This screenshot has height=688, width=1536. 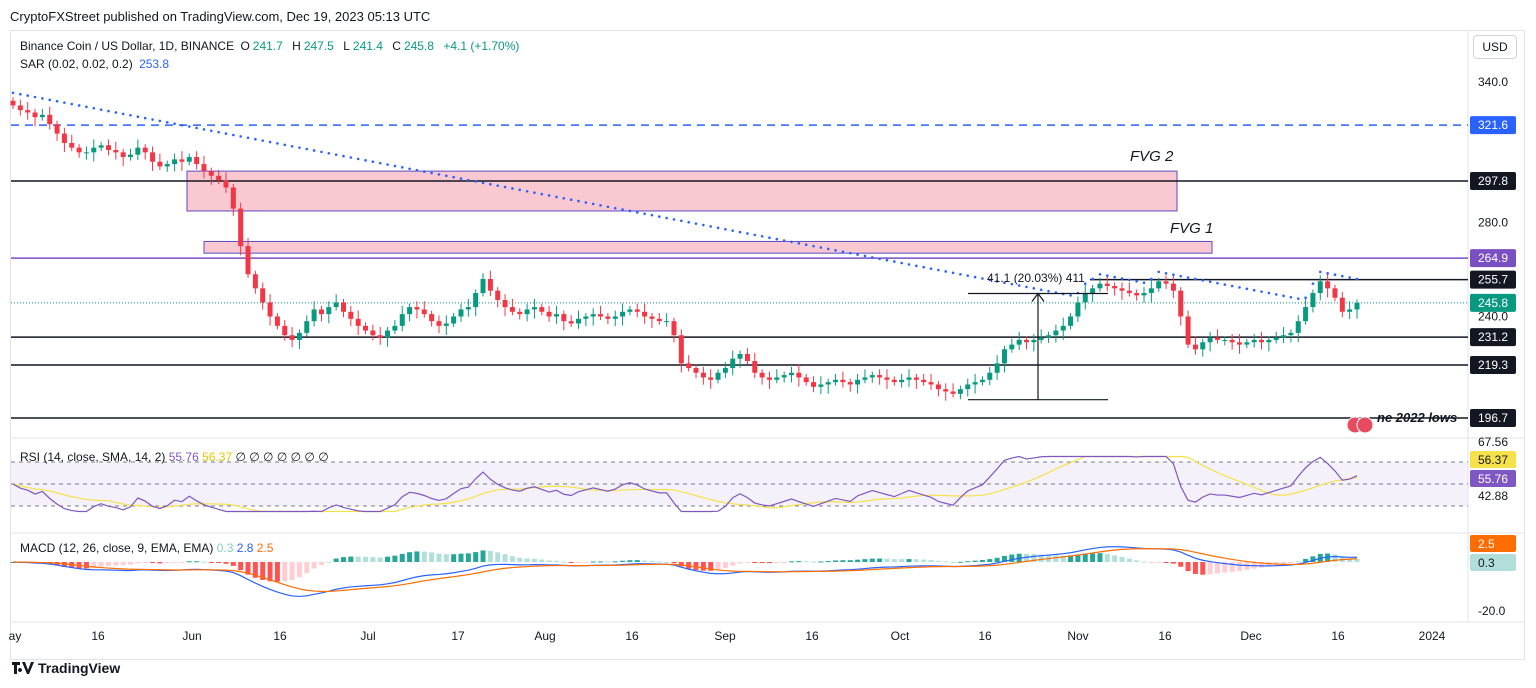 What do you see at coordinates (1250, 636) in the screenshot?
I see `time-axis-label: Dec` at bounding box center [1250, 636].